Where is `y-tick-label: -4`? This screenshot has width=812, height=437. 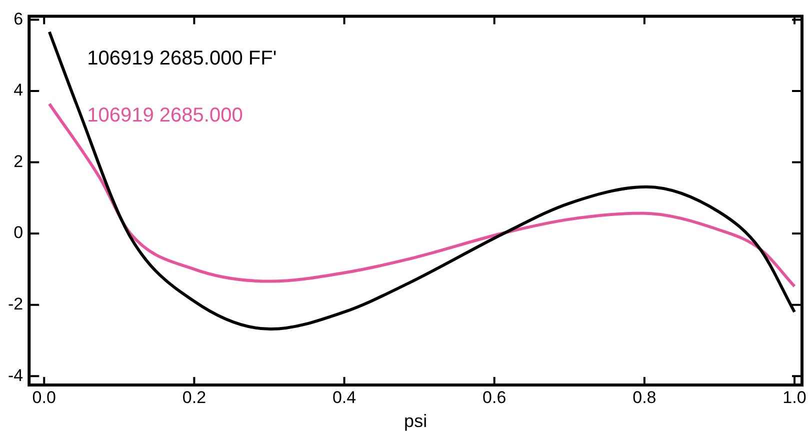
y-tick-label: -4 is located at coordinates (16, 375).